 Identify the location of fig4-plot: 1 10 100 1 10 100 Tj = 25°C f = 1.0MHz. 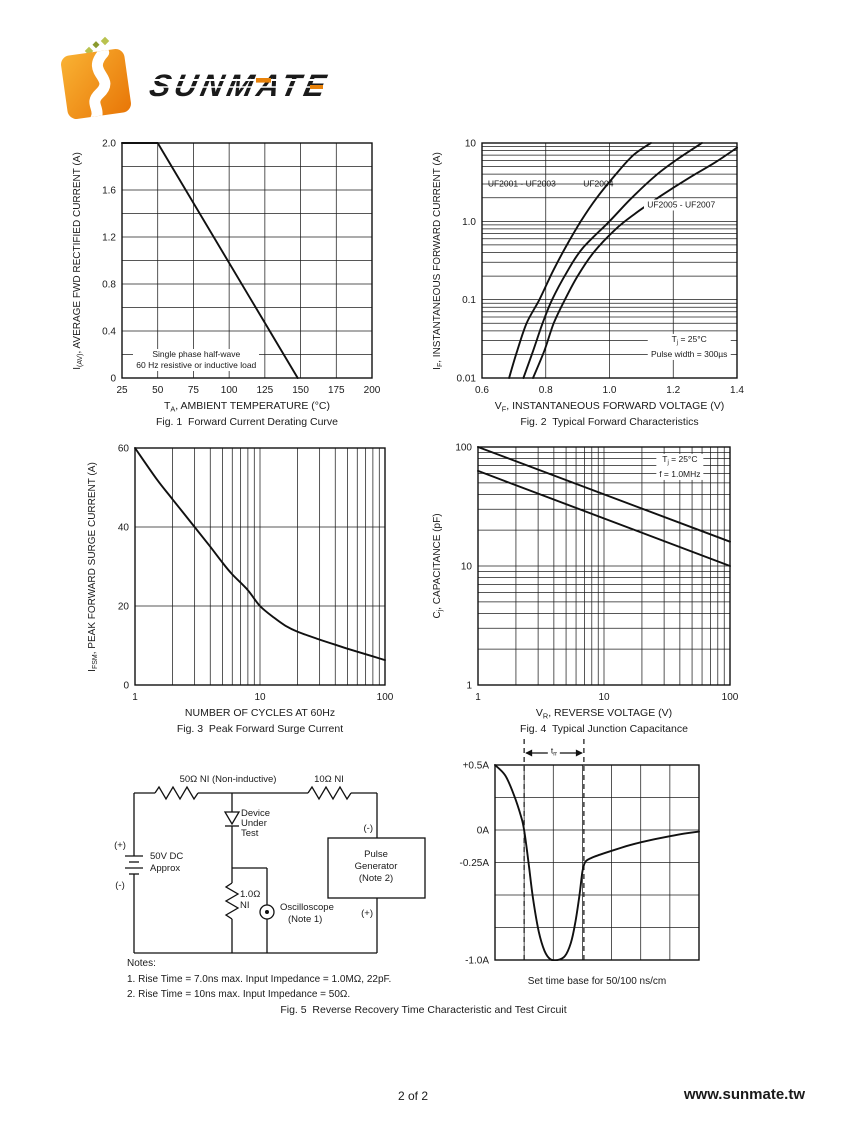
(592, 575).